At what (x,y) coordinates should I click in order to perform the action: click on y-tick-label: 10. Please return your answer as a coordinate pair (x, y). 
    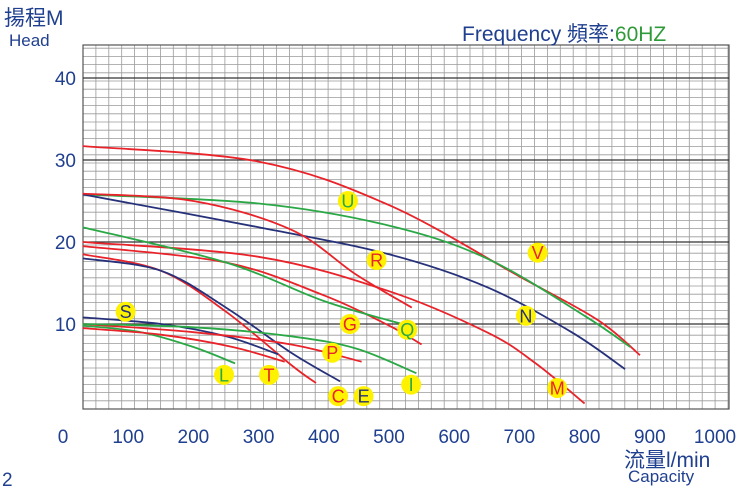
    Looking at the image, I should click on (65, 325).